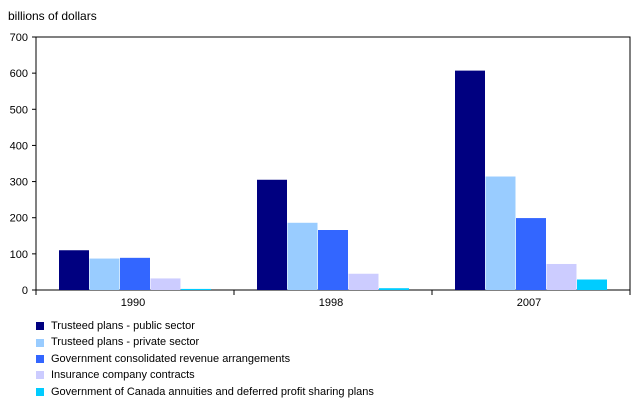 Image resolution: width=640 pixels, height=404 pixels. What do you see at coordinates (331, 303) in the screenshot?
I see `x-tick-label: 1998` at bounding box center [331, 303].